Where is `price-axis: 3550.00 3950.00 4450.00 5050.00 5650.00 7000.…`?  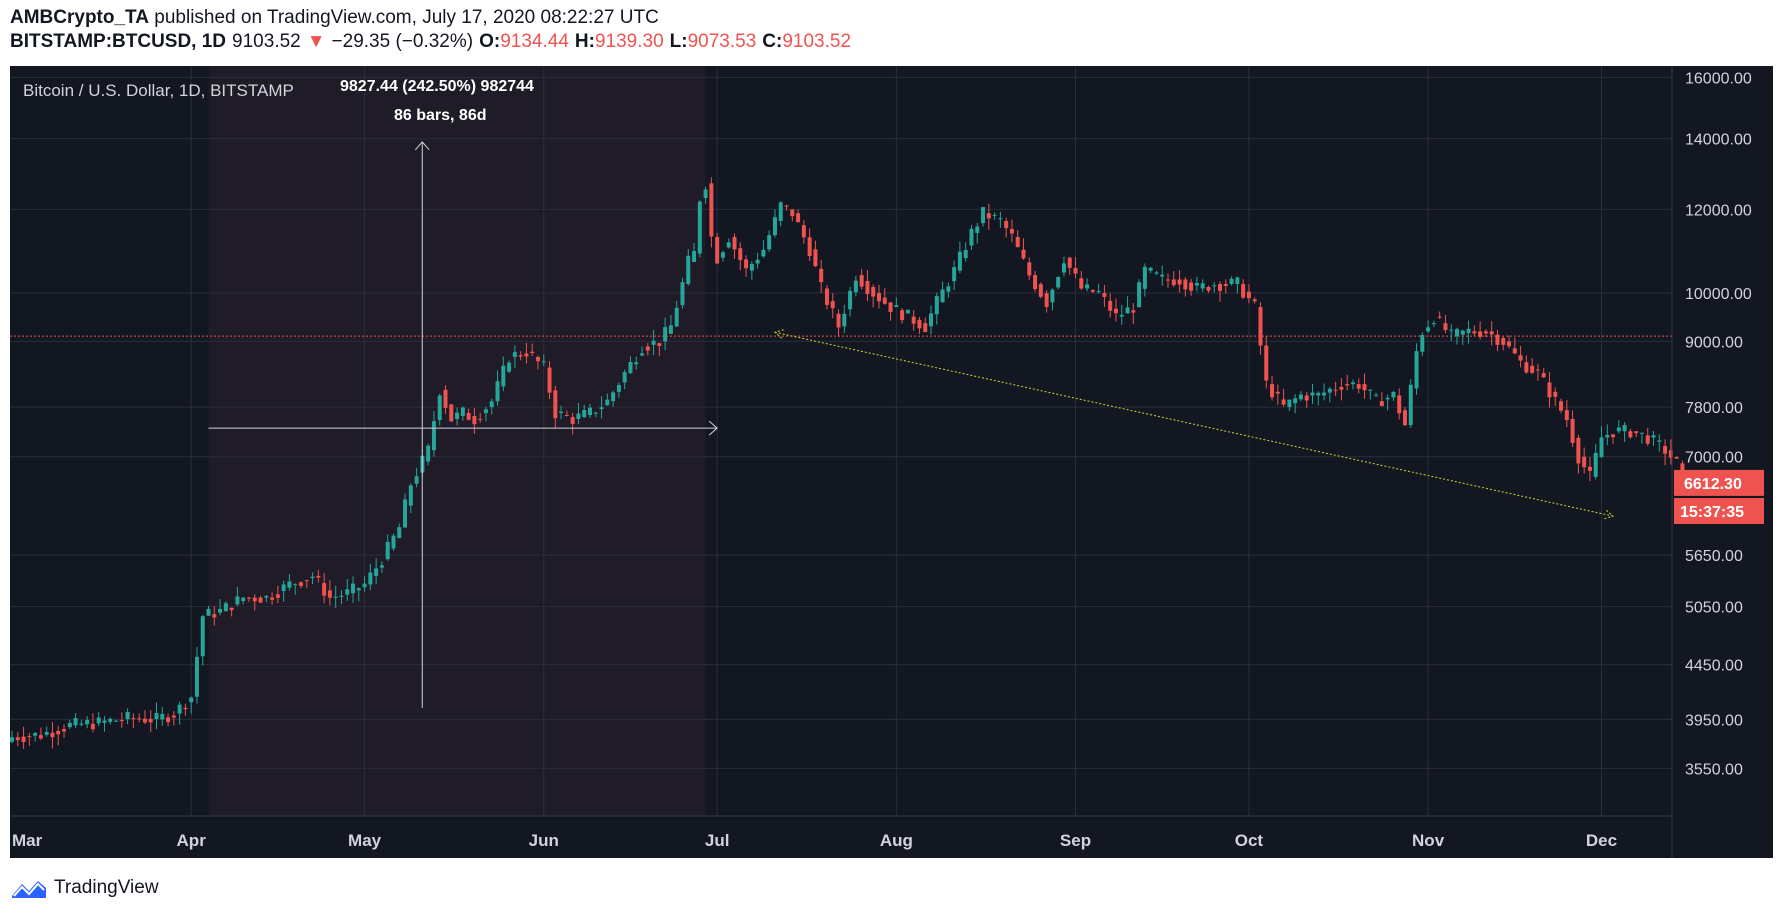
price-axis: 3550.00 3950.00 4450.00 5050.00 5650.00 7000.… is located at coordinates (1718, 424).